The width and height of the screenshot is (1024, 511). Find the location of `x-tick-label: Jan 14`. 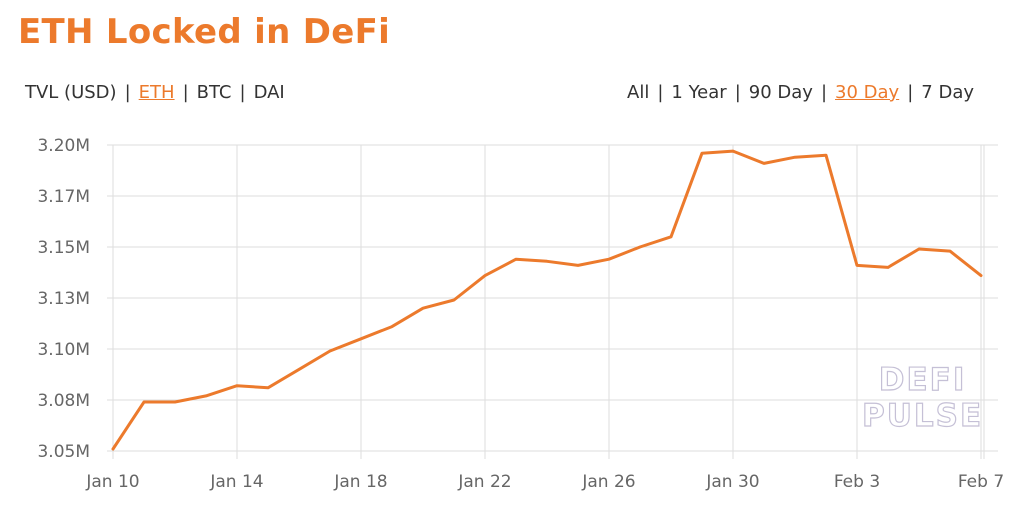

x-tick-label: Jan 14 is located at coordinates (236, 482).